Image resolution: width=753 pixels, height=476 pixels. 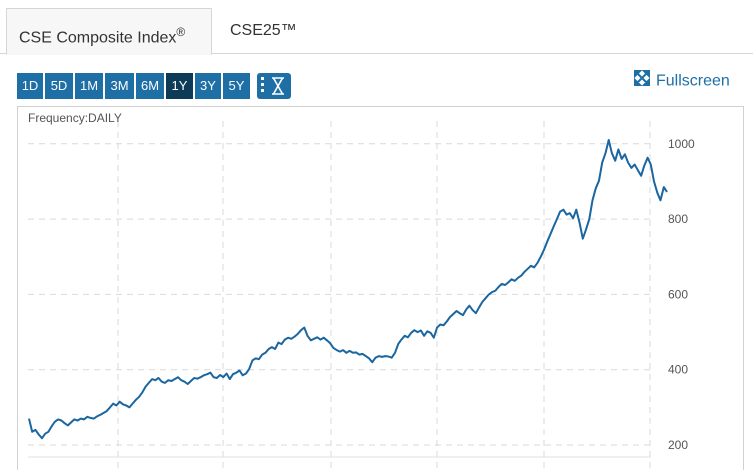 I want to click on range-button-5d: 5D, so click(x=59, y=86).